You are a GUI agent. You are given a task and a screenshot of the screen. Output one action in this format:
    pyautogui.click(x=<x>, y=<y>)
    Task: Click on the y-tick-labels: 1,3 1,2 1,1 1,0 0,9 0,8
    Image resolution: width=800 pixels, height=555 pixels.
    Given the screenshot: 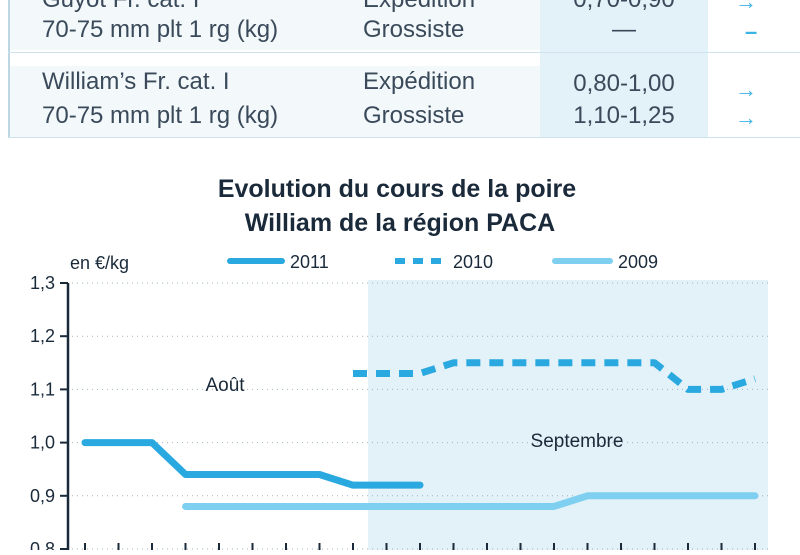 What is the action you would take?
    pyautogui.click(x=42, y=414)
    